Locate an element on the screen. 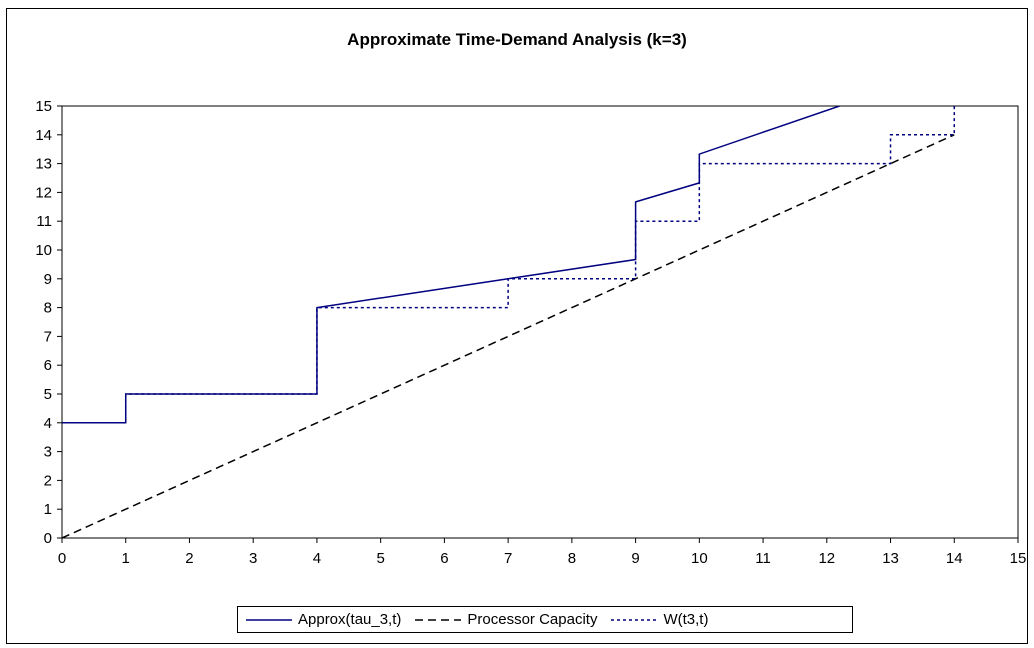  x-tick-label: 9 is located at coordinates (635, 558).